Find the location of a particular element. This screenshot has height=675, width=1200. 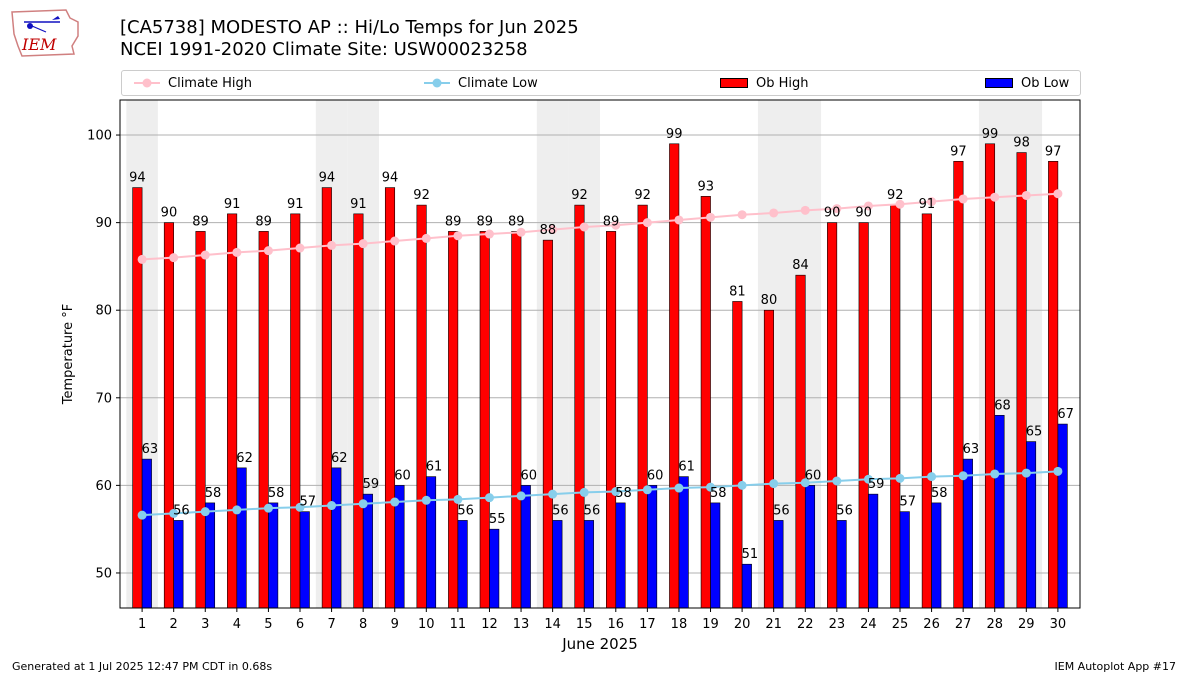

label-ob-low: 61 is located at coordinates (686, 467).